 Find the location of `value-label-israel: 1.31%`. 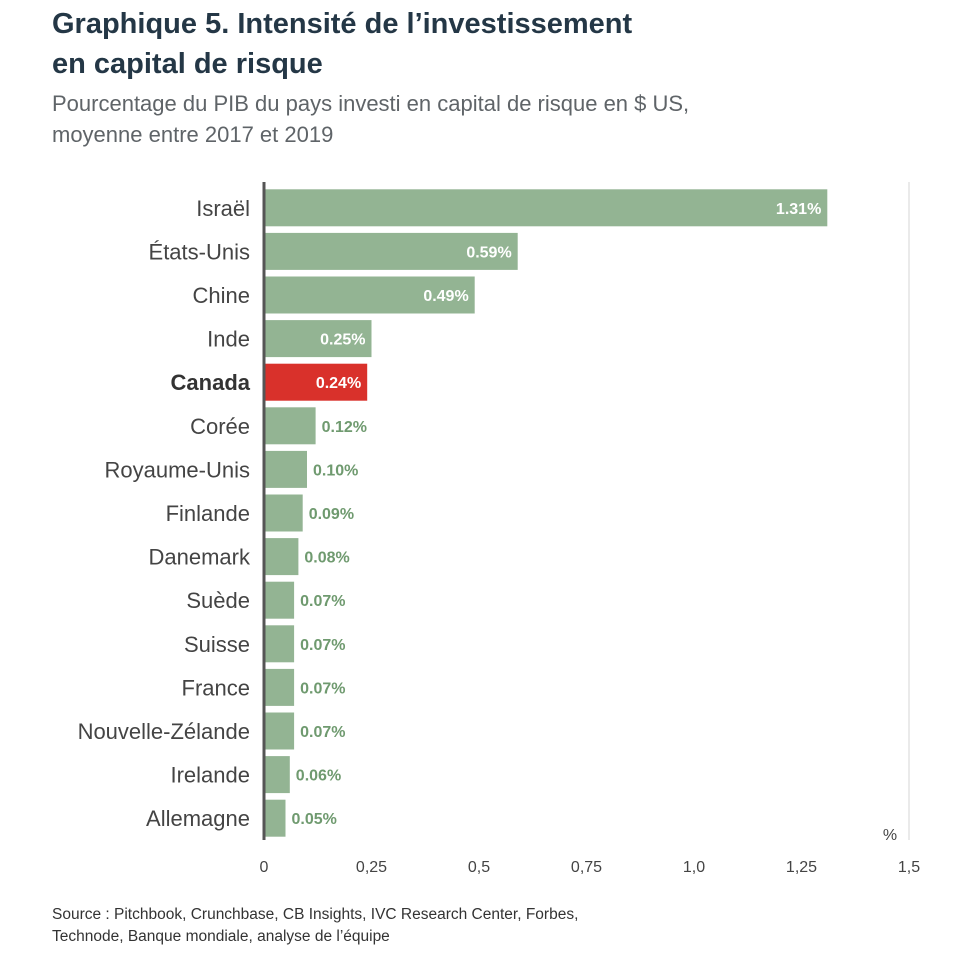

value-label-israel: 1.31% is located at coordinates (798, 209).